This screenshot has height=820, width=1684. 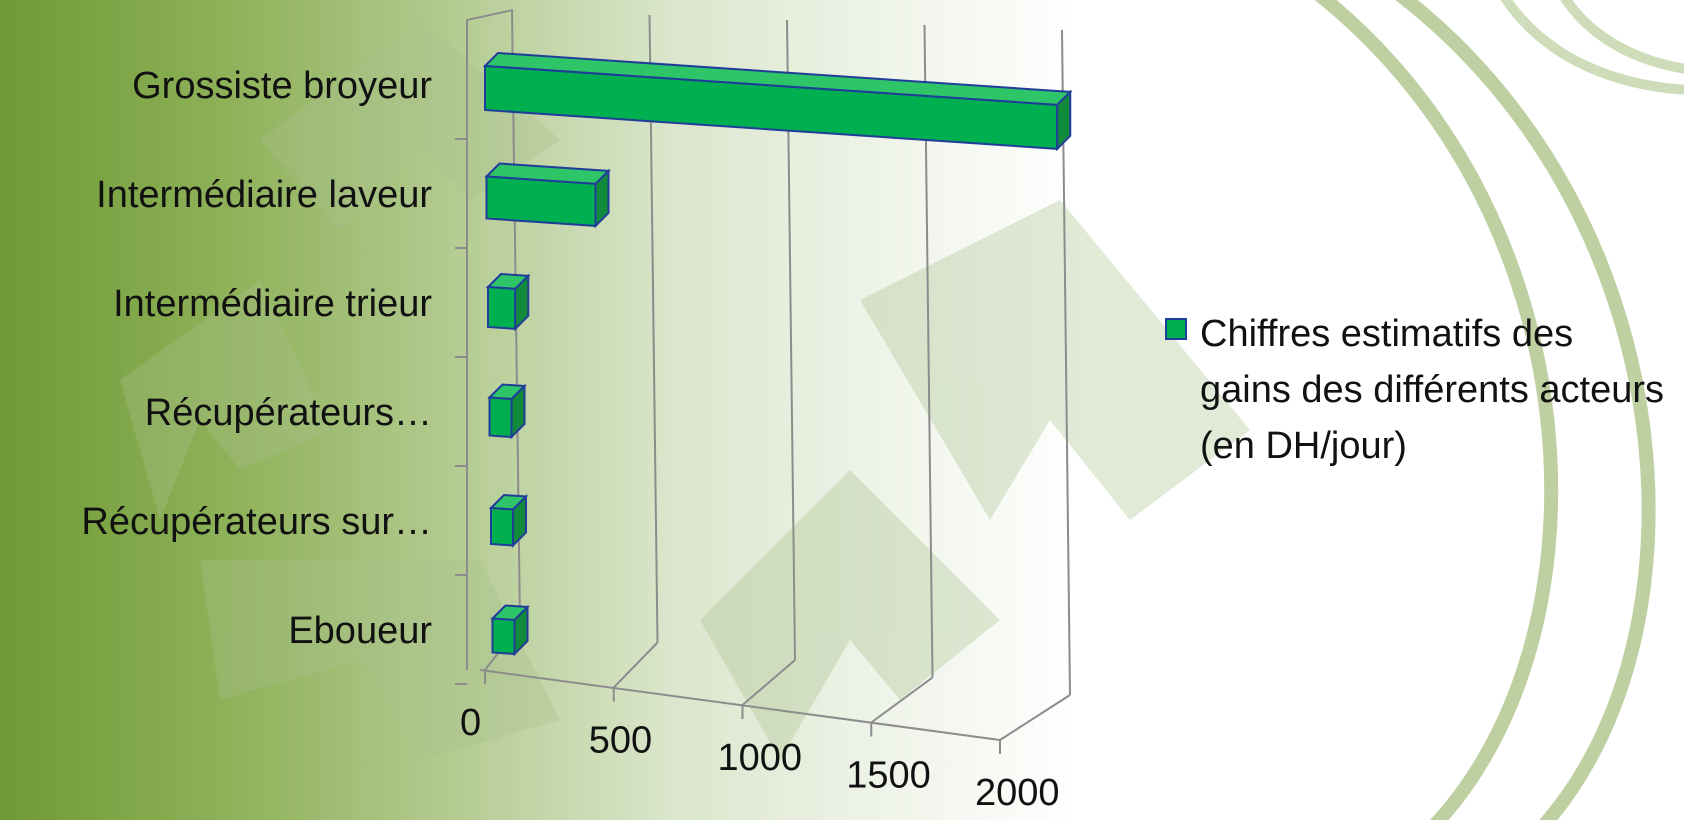 I want to click on category-label: Intermédiaire trieur, so click(x=272, y=304).